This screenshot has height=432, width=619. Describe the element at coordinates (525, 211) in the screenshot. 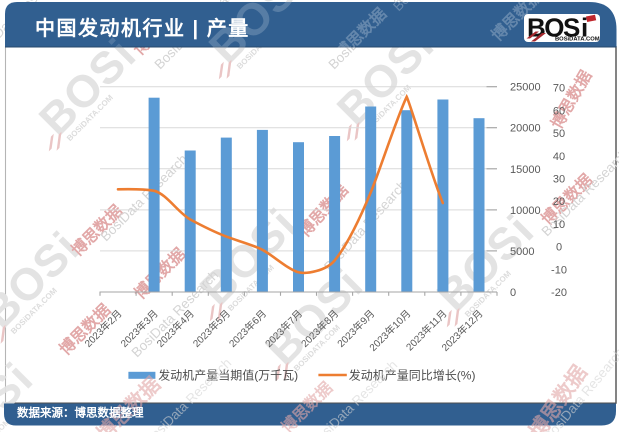

I see `svg-text: 10000` at that location.